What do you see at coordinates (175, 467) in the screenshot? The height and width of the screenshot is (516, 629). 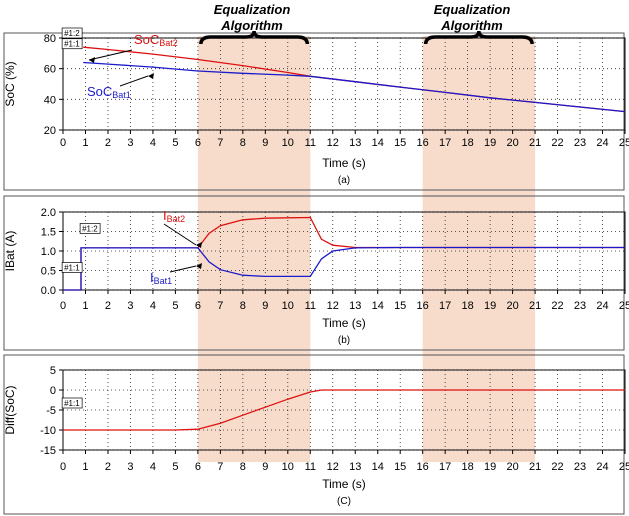 I see `panel-3-xtick-label: 5` at bounding box center [175, 467].